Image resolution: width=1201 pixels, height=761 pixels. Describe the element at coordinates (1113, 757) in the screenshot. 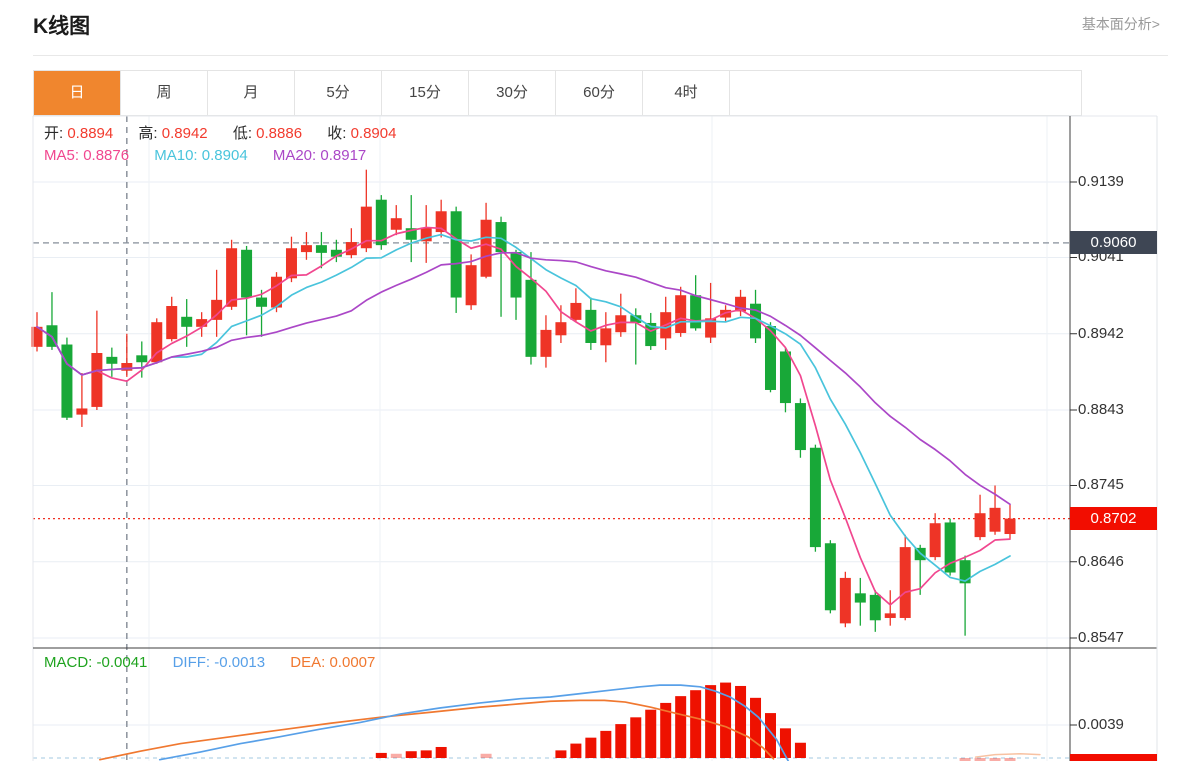

I see `macd-price-badge-clipped` at that location.